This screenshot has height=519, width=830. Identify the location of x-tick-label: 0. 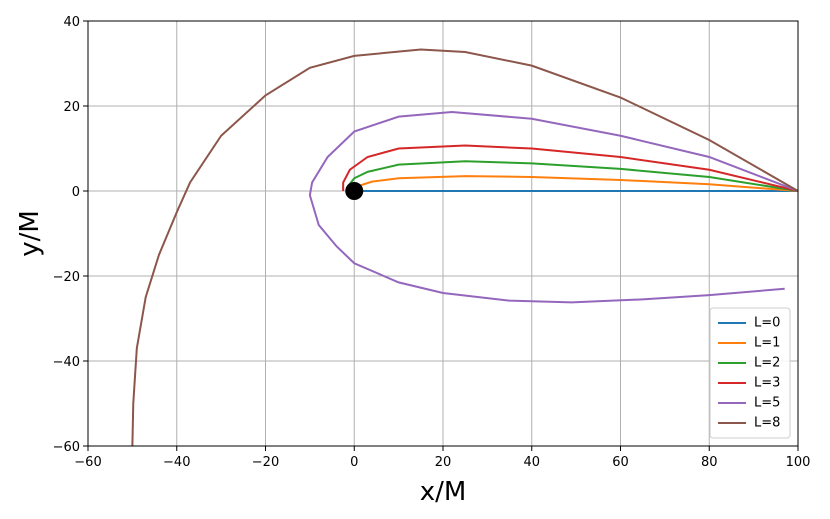
(354, 462).